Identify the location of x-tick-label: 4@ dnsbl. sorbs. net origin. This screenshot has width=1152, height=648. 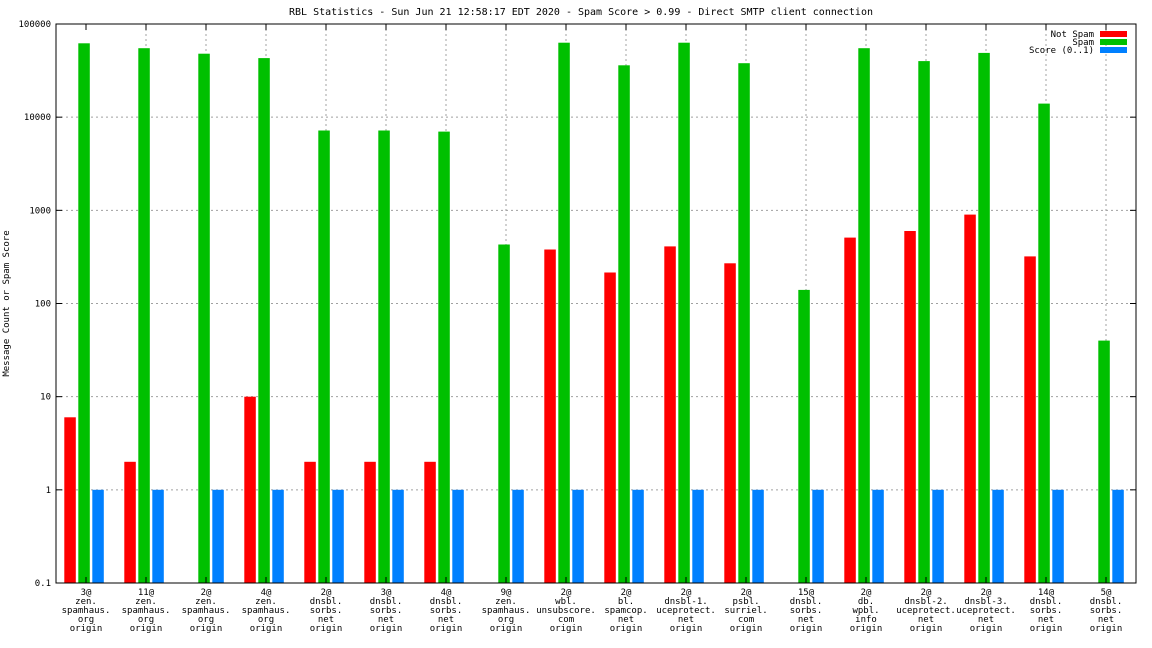
(446, 611).